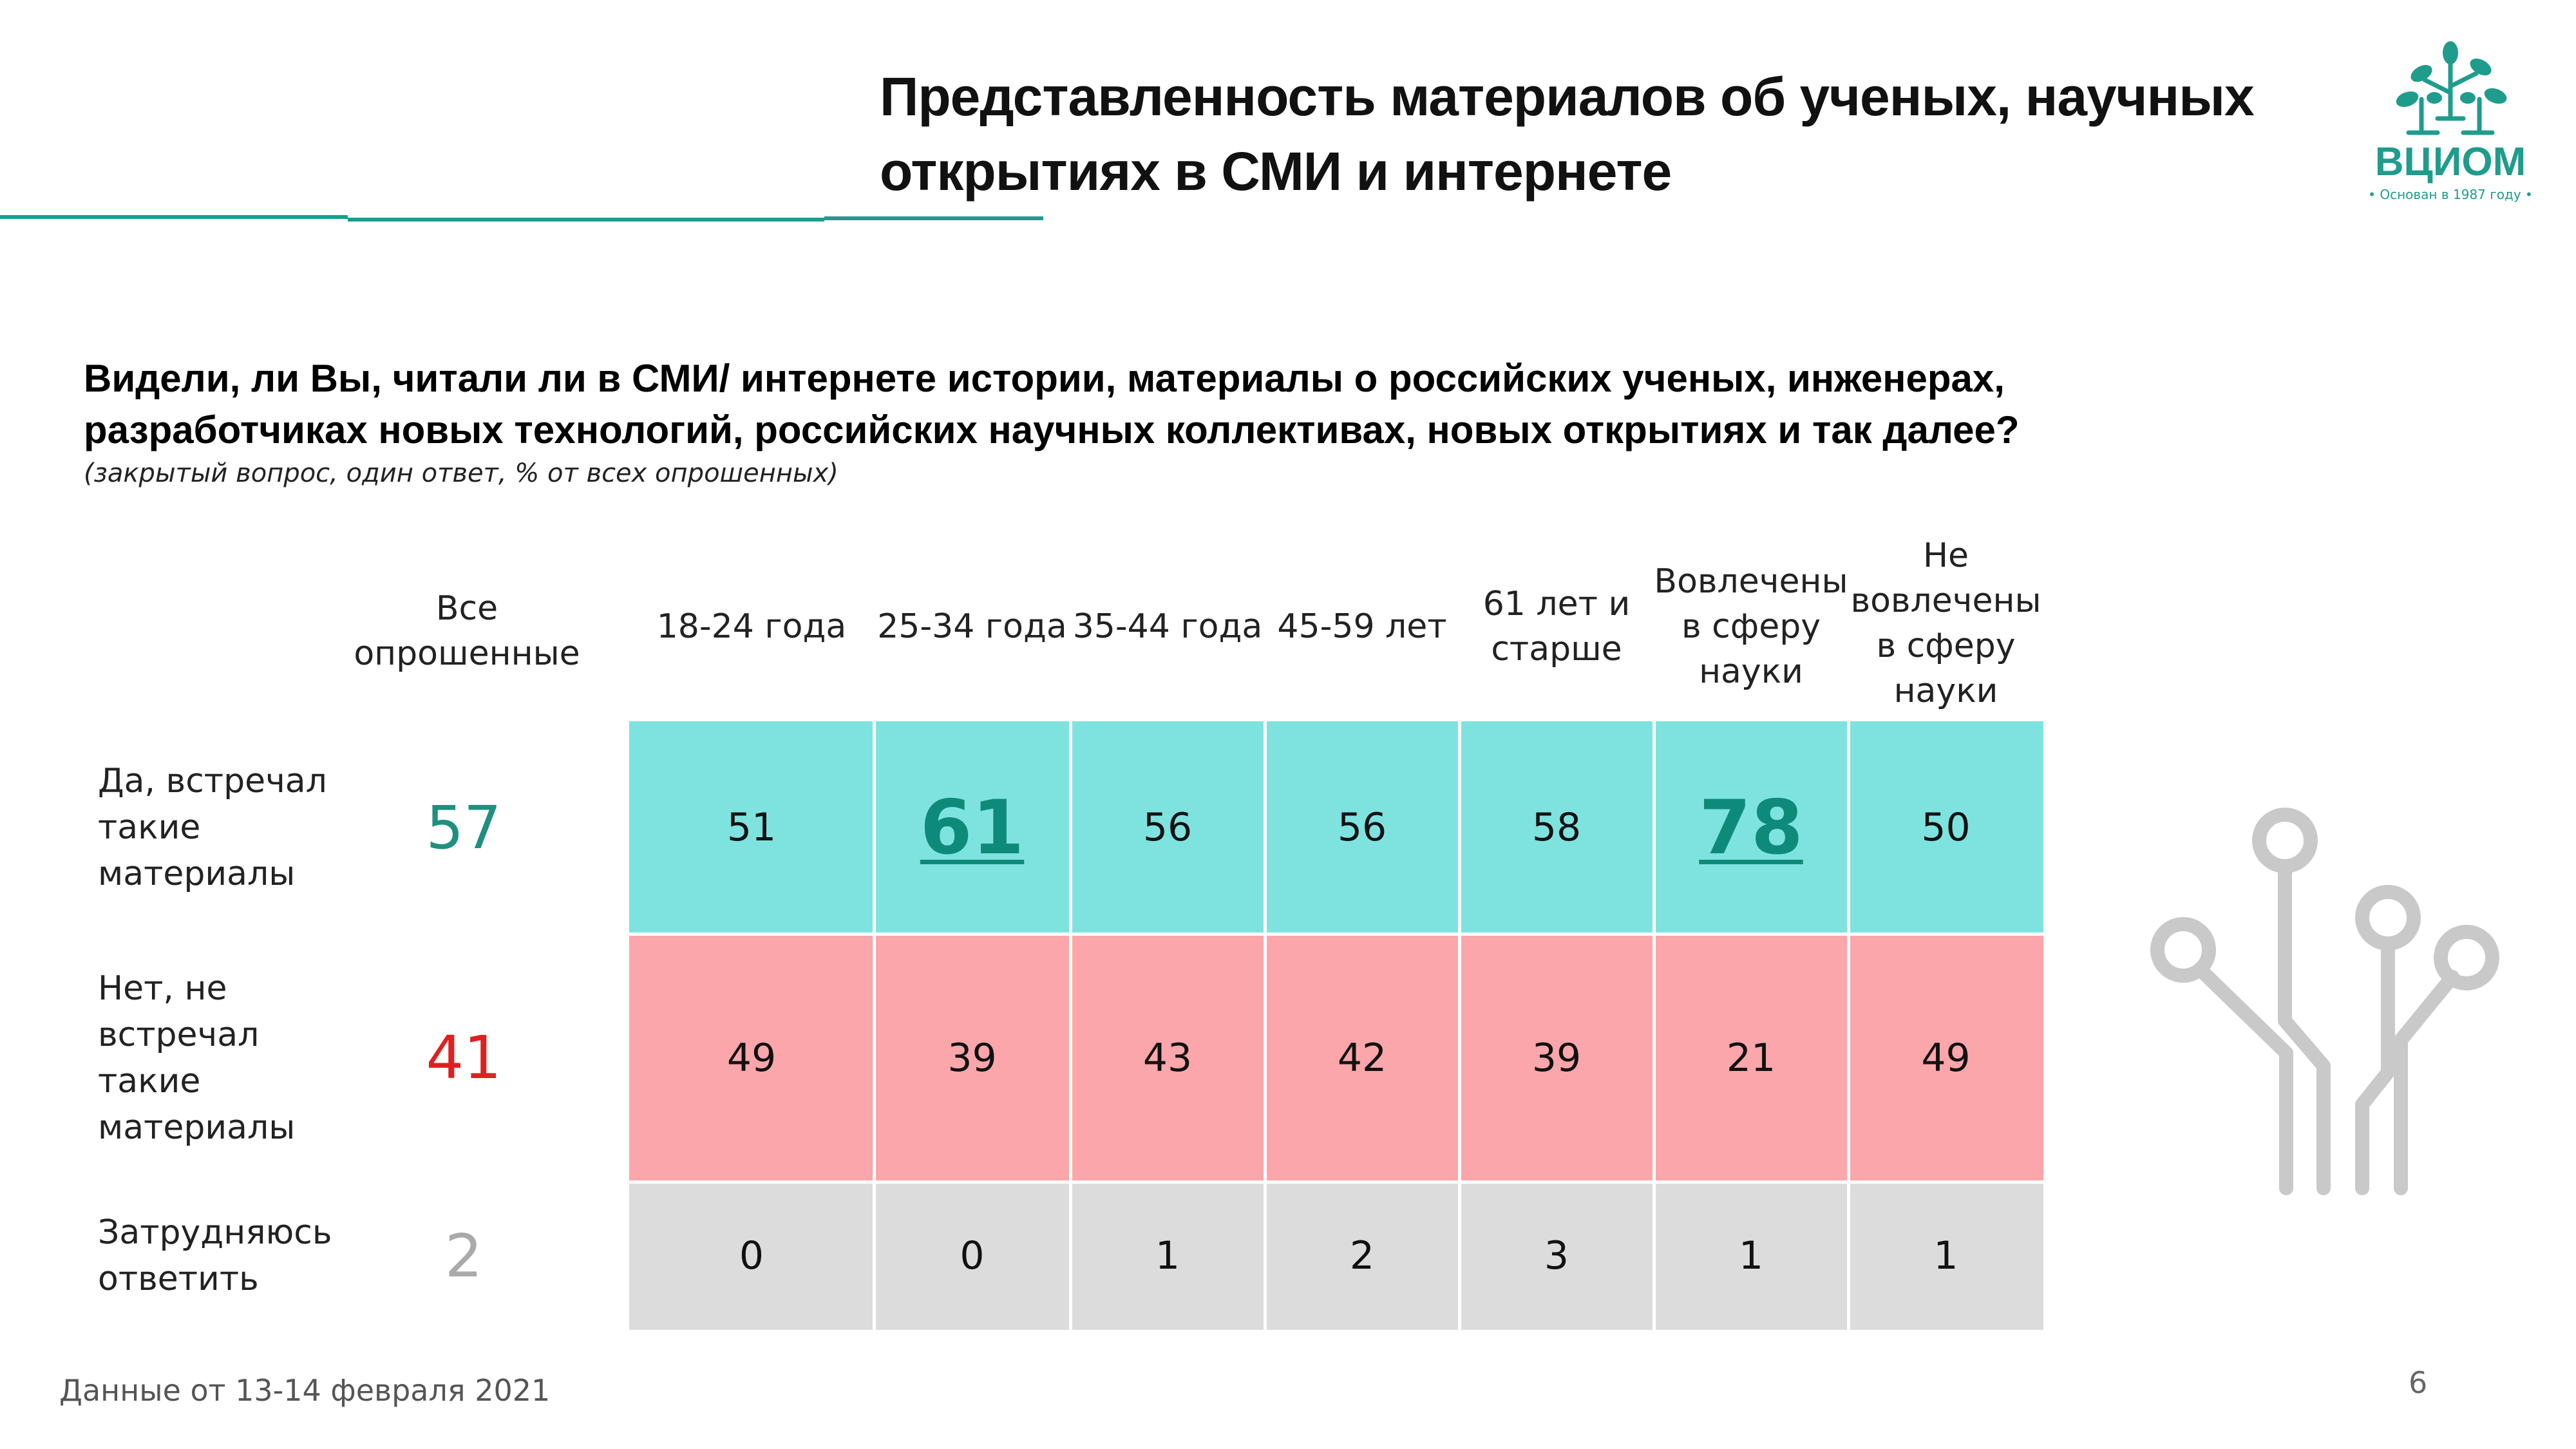 The height and width of the screenshot is (1449, 2576). Describe the element at coordinates (215, 1255) in the screenshot. I see `row-label-dont-know: Затрудняюсь ответить` at that location.